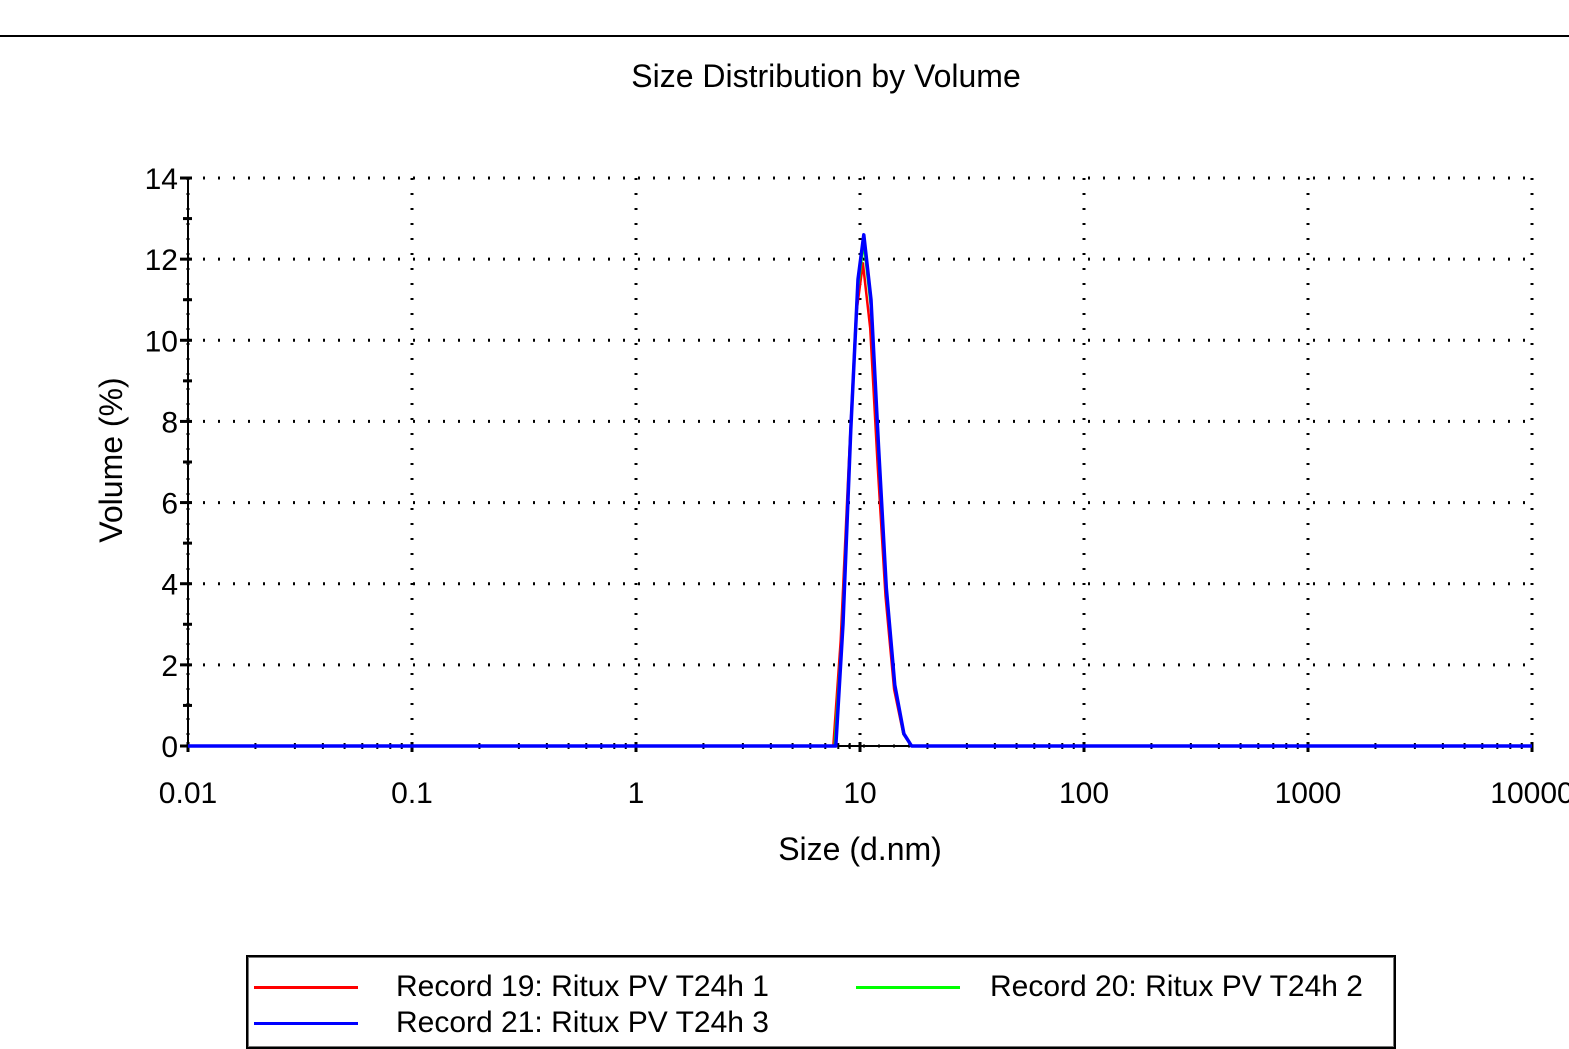 The image size is (1569, 1049). I want to click on x-tick-label: 10000, so click(1529, 793).